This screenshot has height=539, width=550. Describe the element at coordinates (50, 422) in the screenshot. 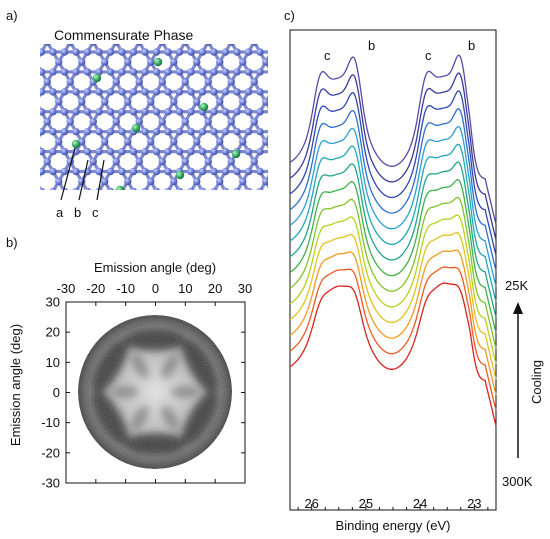

I see `y-tick-label: -10` at that location.